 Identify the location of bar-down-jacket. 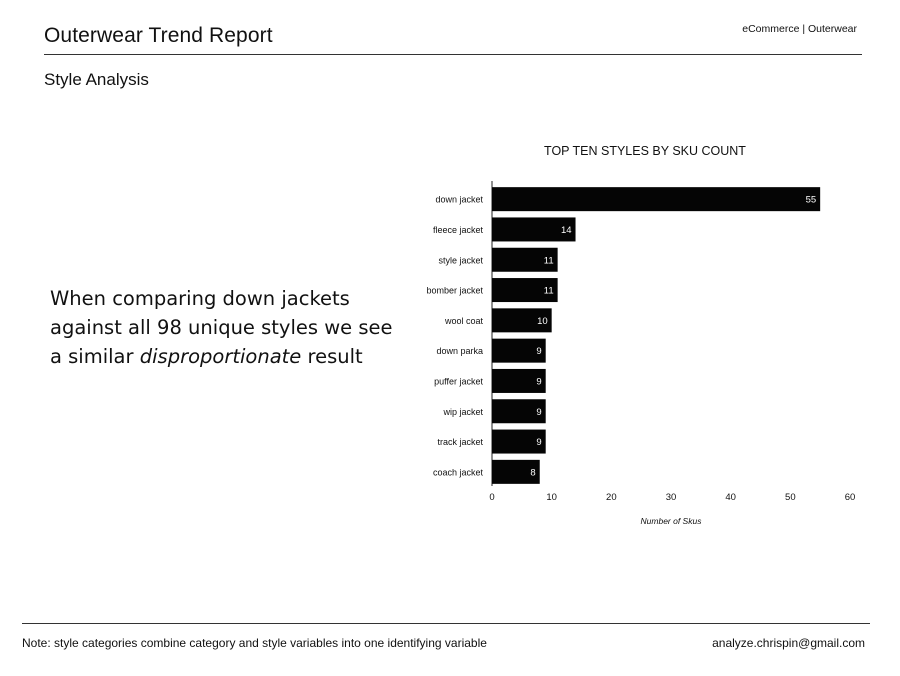
(656, 199).